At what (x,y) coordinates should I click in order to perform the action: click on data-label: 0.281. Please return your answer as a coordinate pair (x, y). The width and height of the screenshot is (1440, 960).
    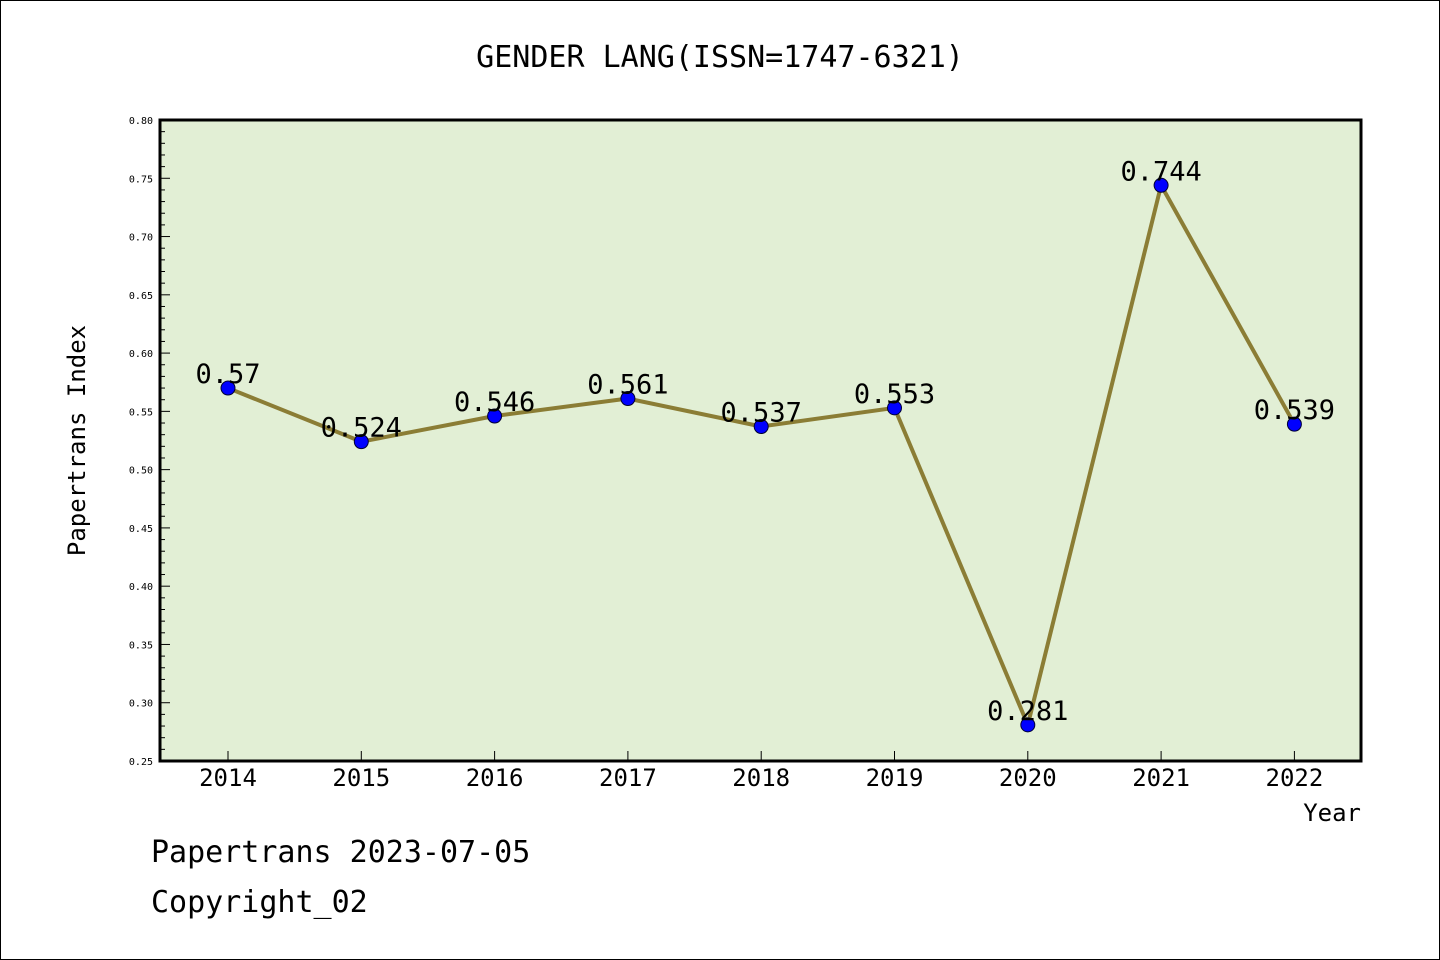
    Looking at the image, I should click on (1027, 711).